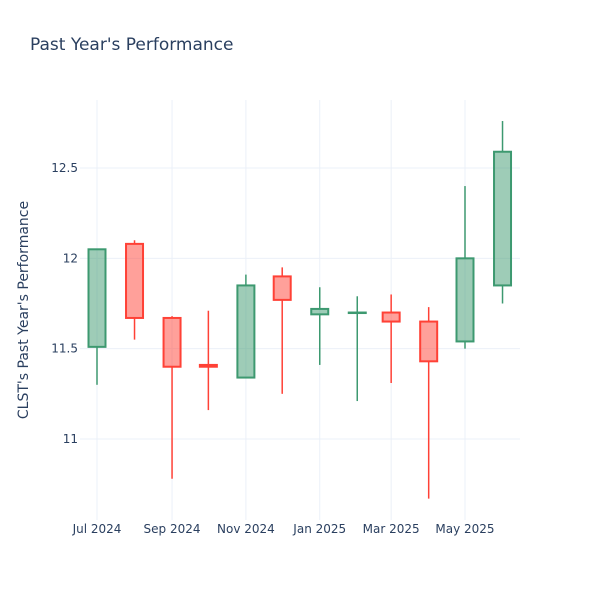 The height and width of the screenshot is (600, 600). I want to click on y-axis-title: CLST's Past Year's Performance, so click(24, 310).